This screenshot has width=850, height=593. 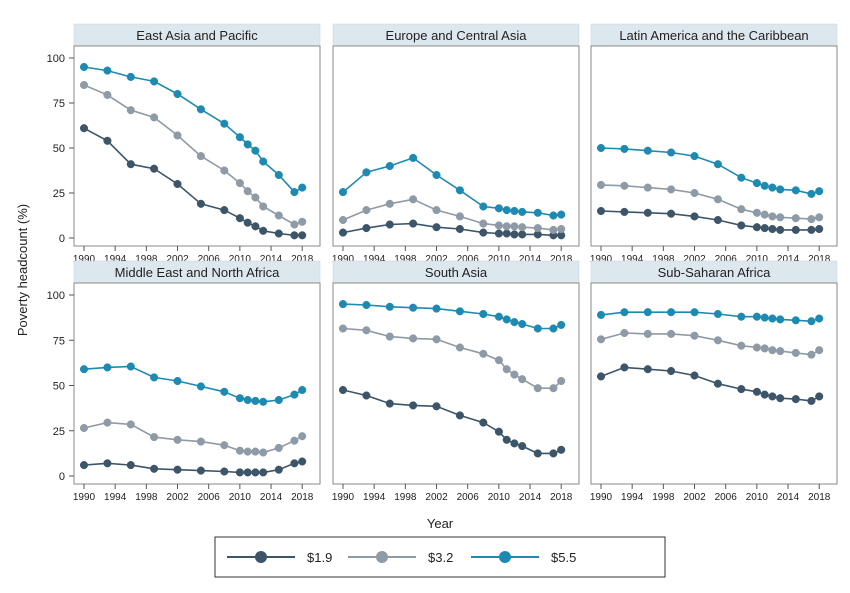 I want to click on panel-east-asia-and-pacific-series-5-5-point-1999, so click(x=154, y=81).